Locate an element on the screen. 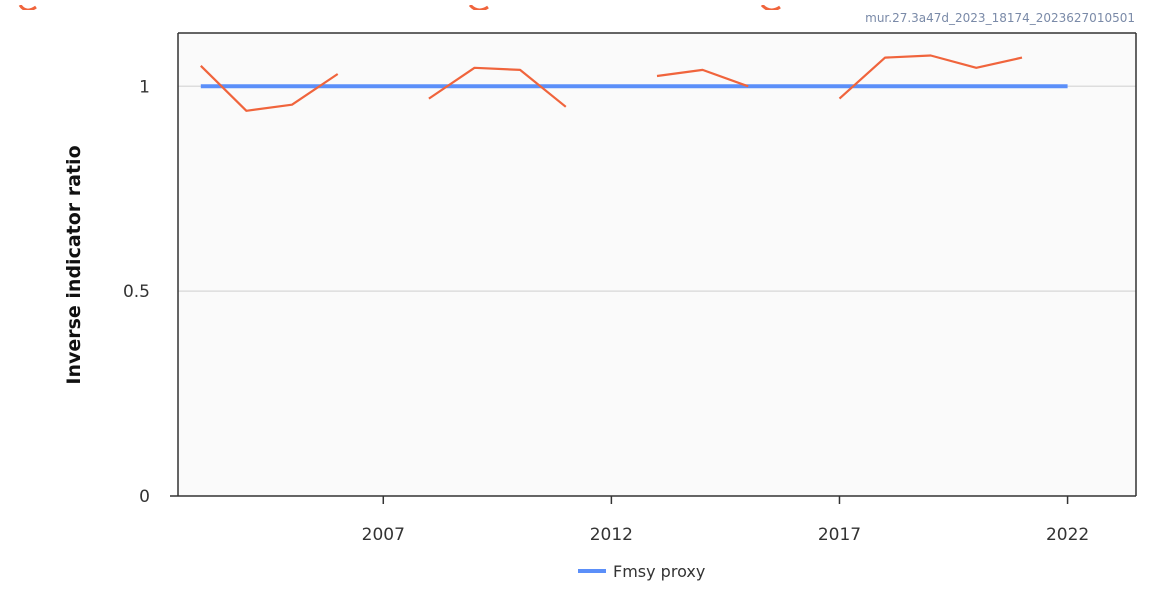  x-tick-label: 2007 is located at coordinates (383, 535).